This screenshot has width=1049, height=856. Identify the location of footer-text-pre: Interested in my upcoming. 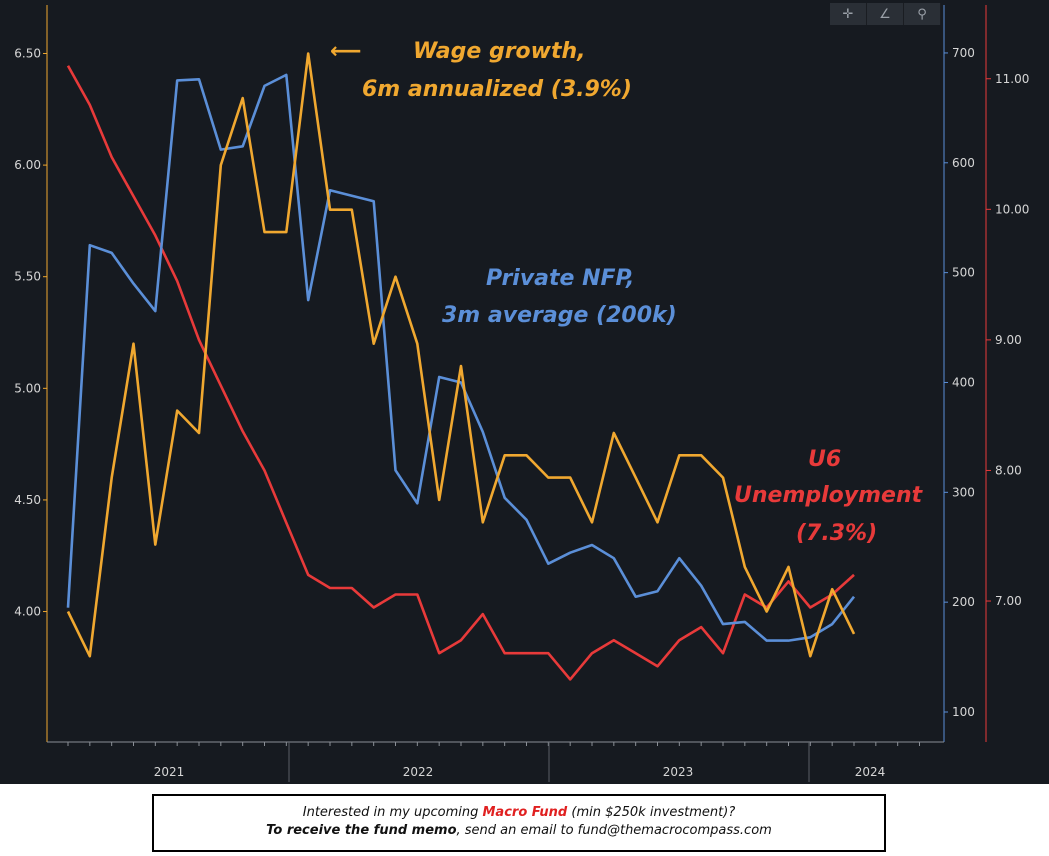
(392, 812).